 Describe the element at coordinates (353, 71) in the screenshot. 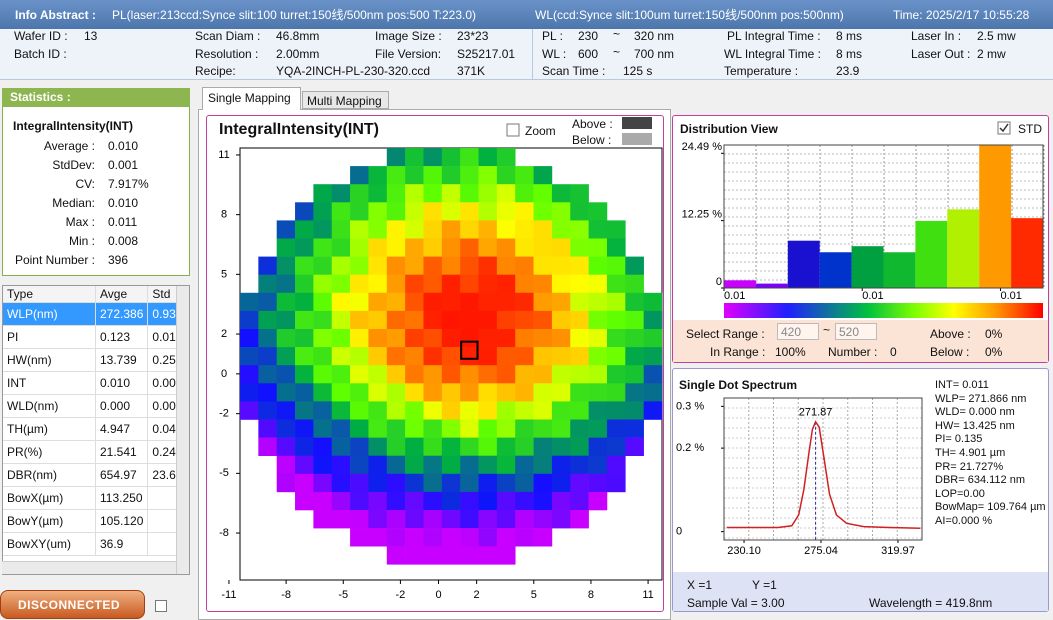

I see `recipe: YQA-2INCH-PL-230-320.ccd` at that location.